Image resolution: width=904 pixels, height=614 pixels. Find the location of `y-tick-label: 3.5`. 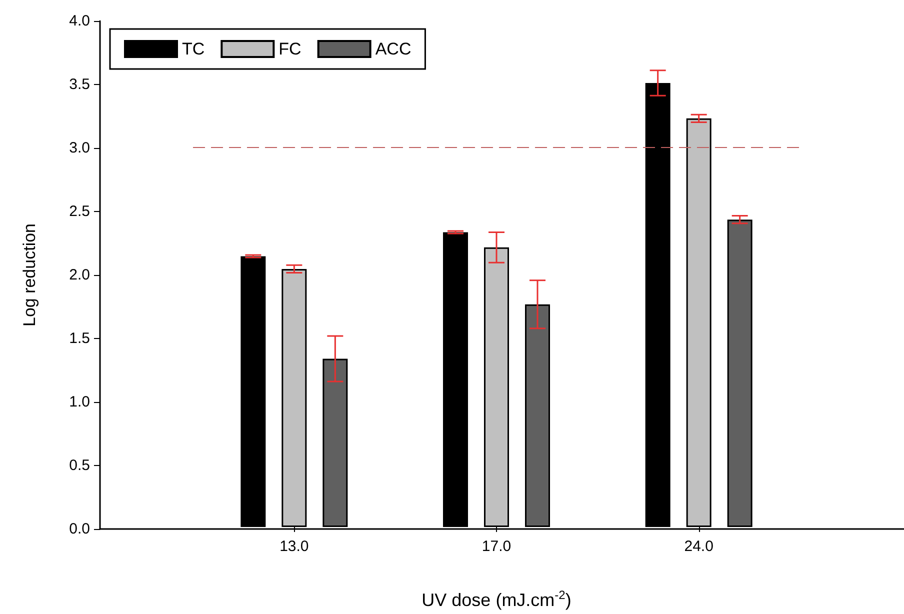

y-tick-label: 3.5 is located at coordinates (79, 84).